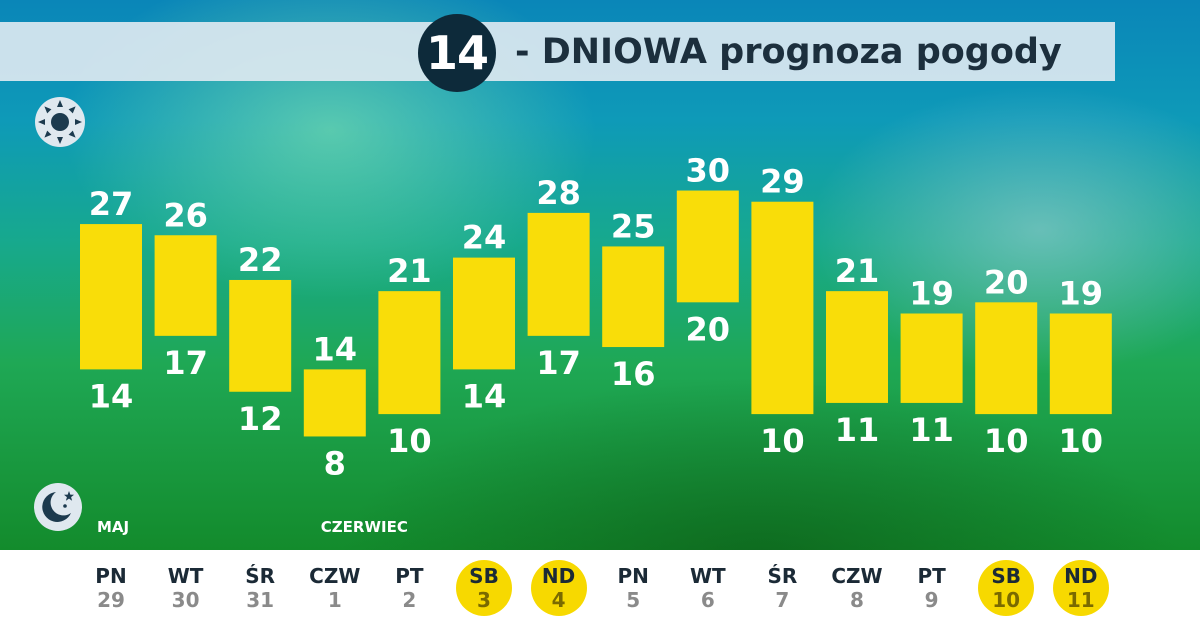 This screenshot has height=630, width=1200. I want to click on max-temp-label: 29, so click(782, 182).